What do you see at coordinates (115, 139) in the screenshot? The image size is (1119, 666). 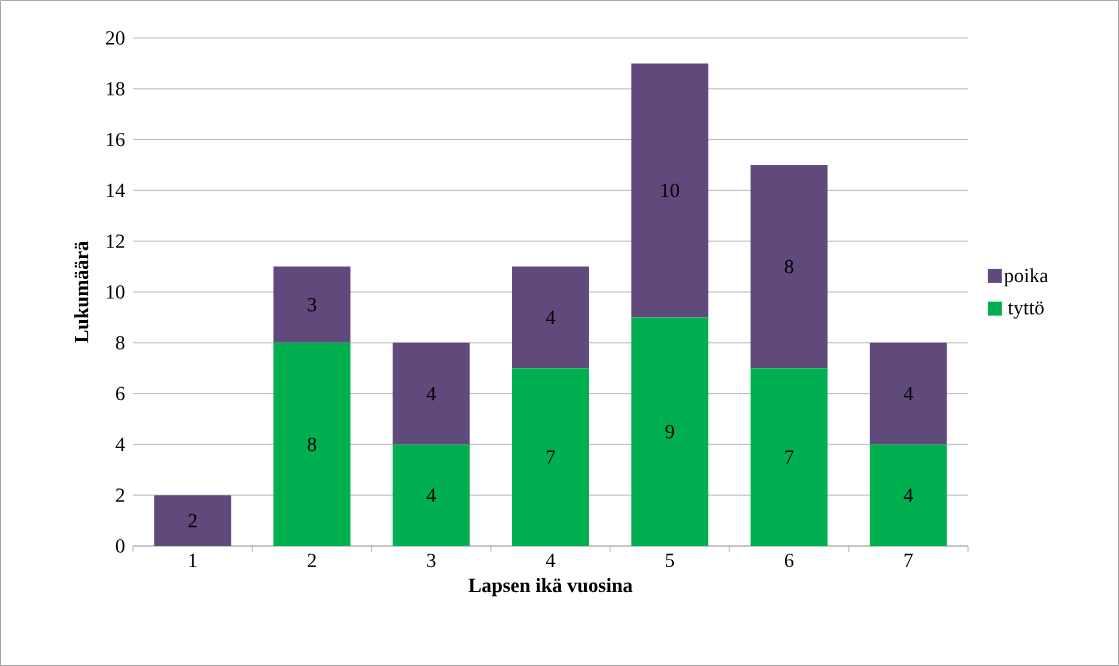 I see `y-tick-label: 16` at bounding box center [115, 139].